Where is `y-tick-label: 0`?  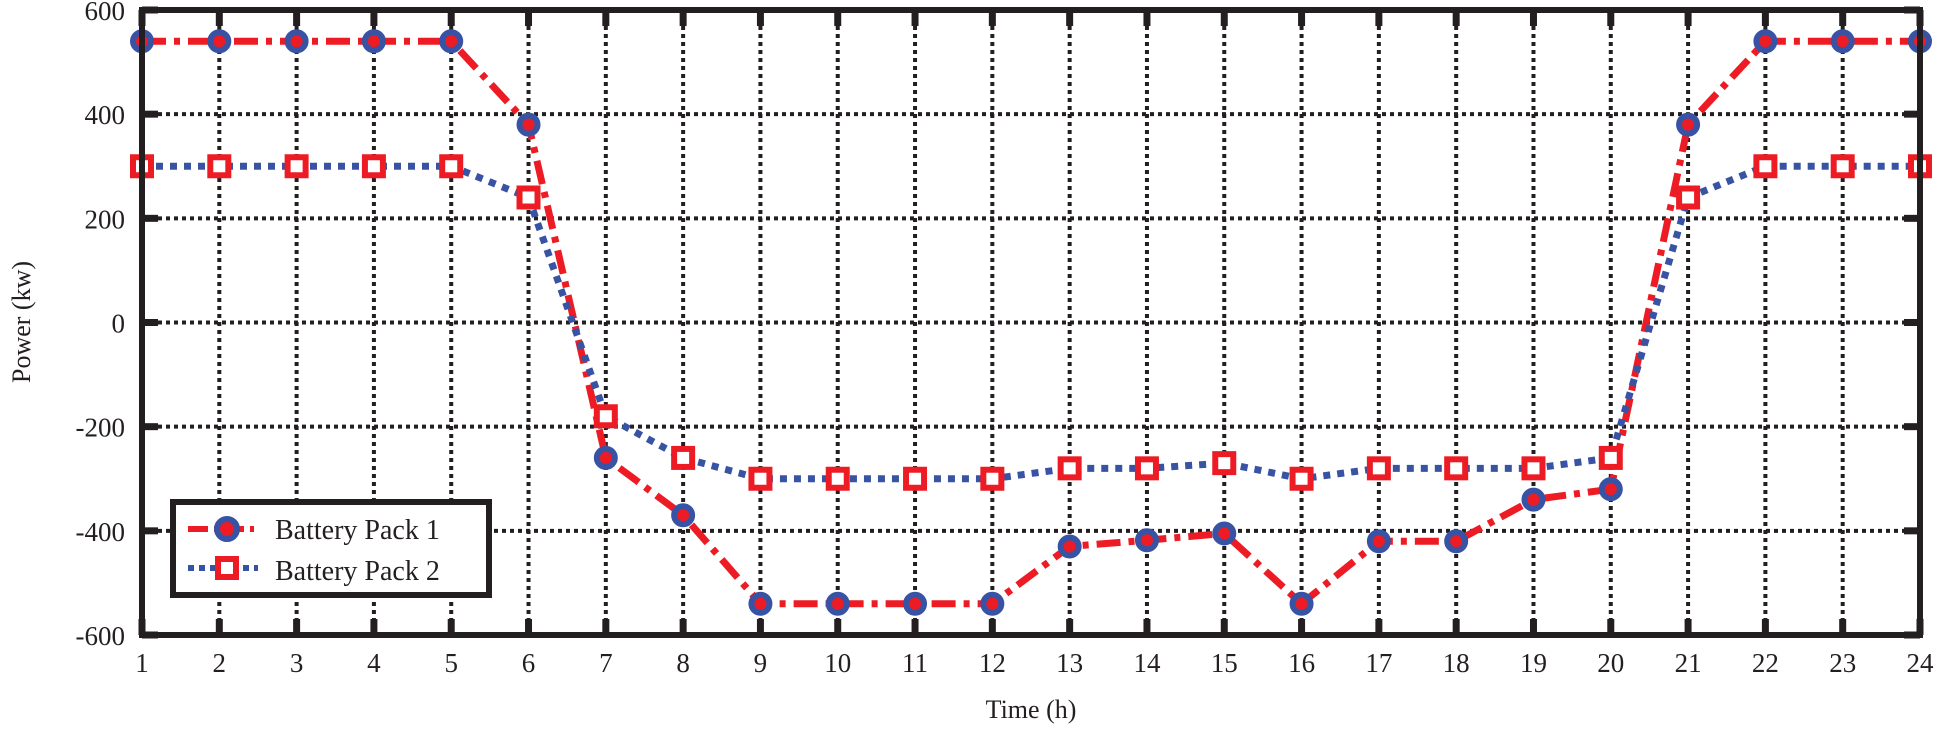
y-tick-label: 0 is located at coordinates (119, 324).